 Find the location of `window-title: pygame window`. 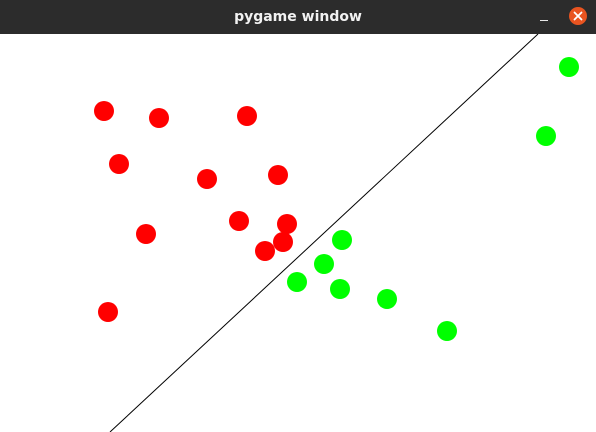

window-title: pygame window is located at coordinates (298, 17).